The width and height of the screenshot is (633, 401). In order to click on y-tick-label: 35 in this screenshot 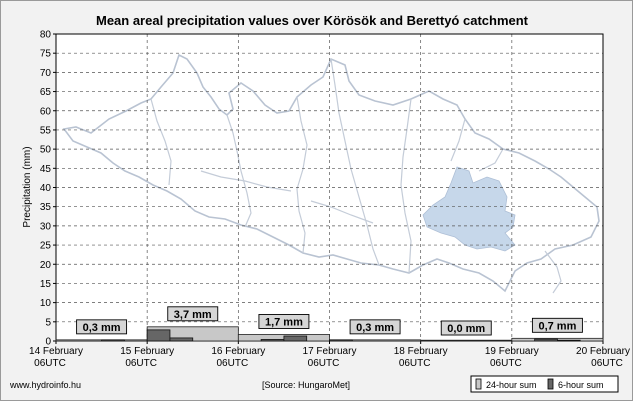, I will do `click(46, 207)`.